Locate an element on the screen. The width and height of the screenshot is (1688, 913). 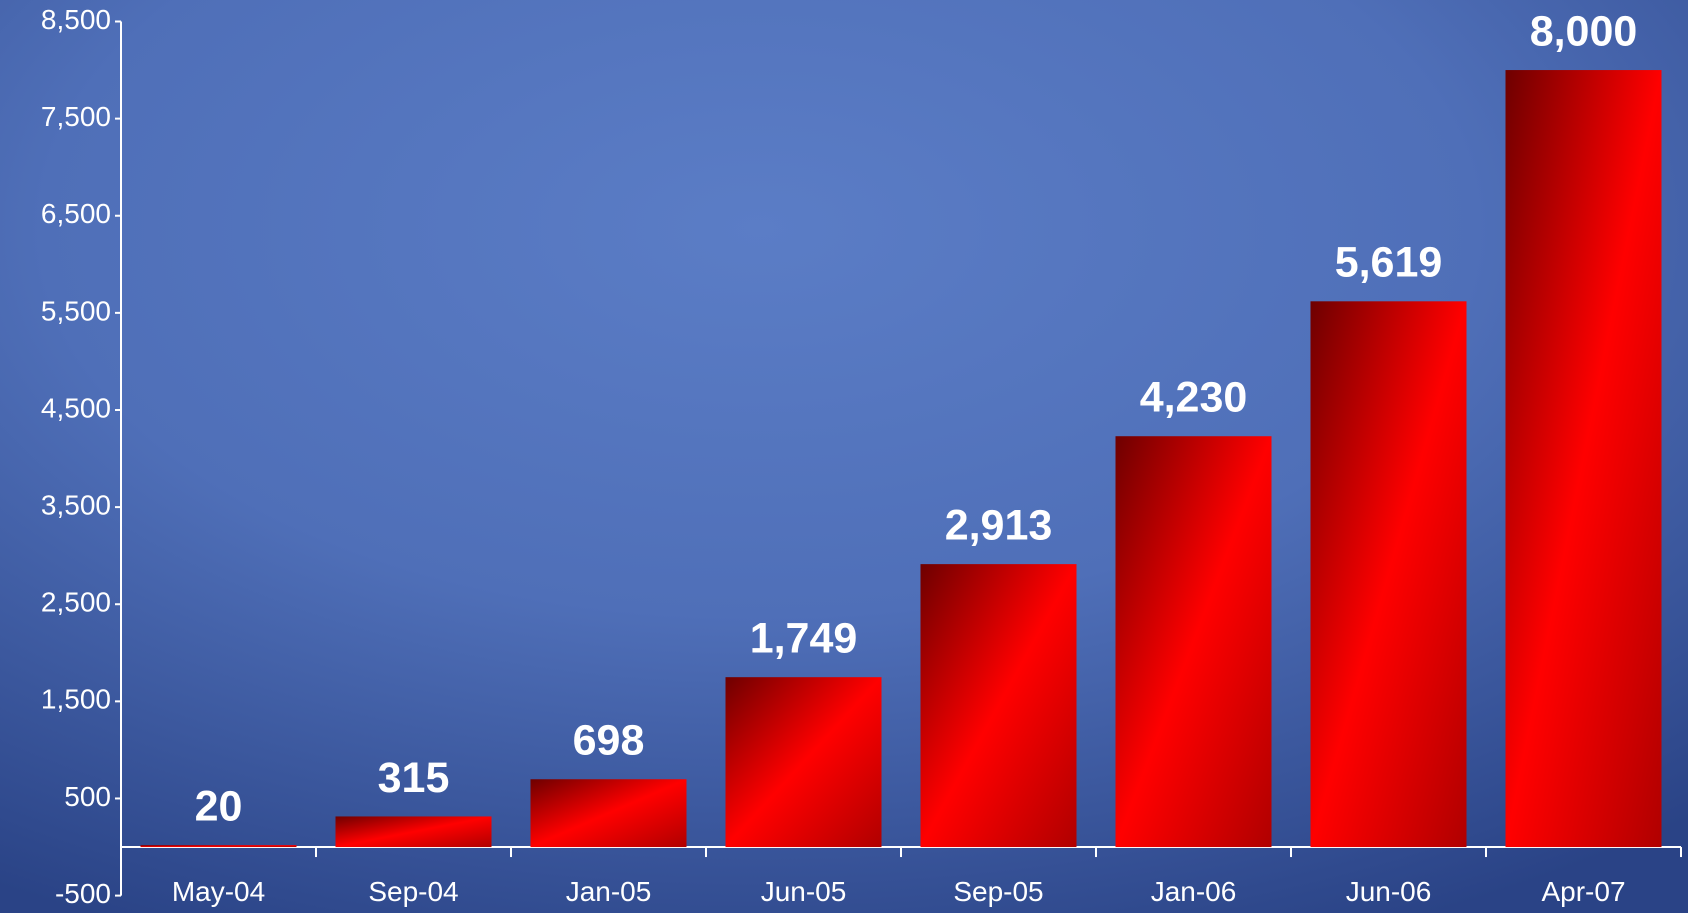
data-label: 20 is located at coordinates (219, 806).